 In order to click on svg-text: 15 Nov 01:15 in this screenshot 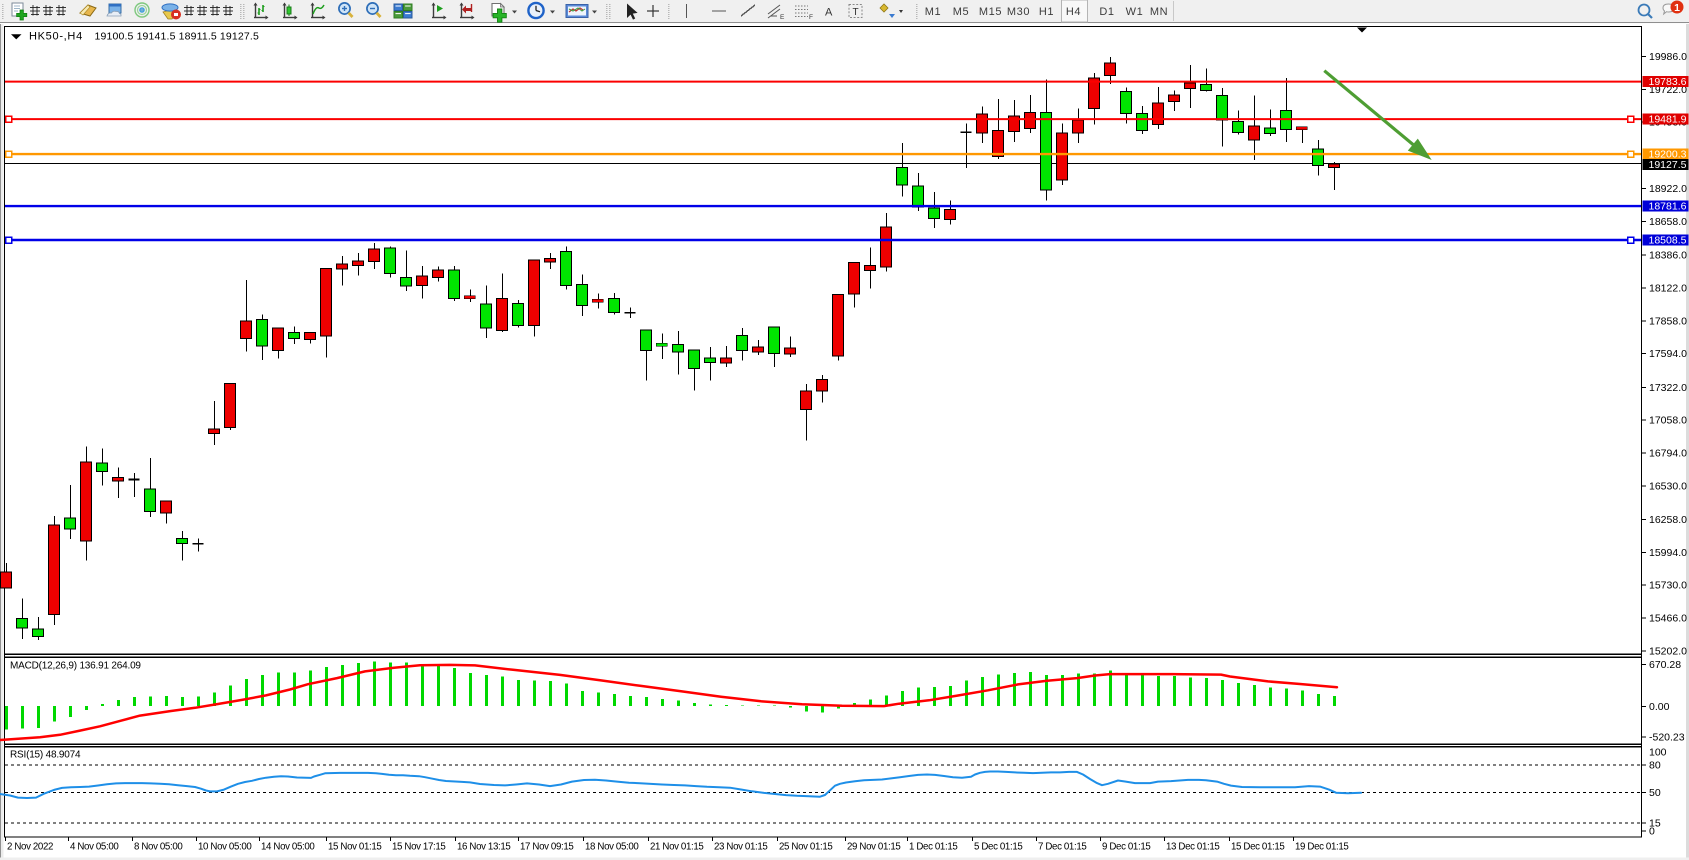, I will do `click(354, 847)`.